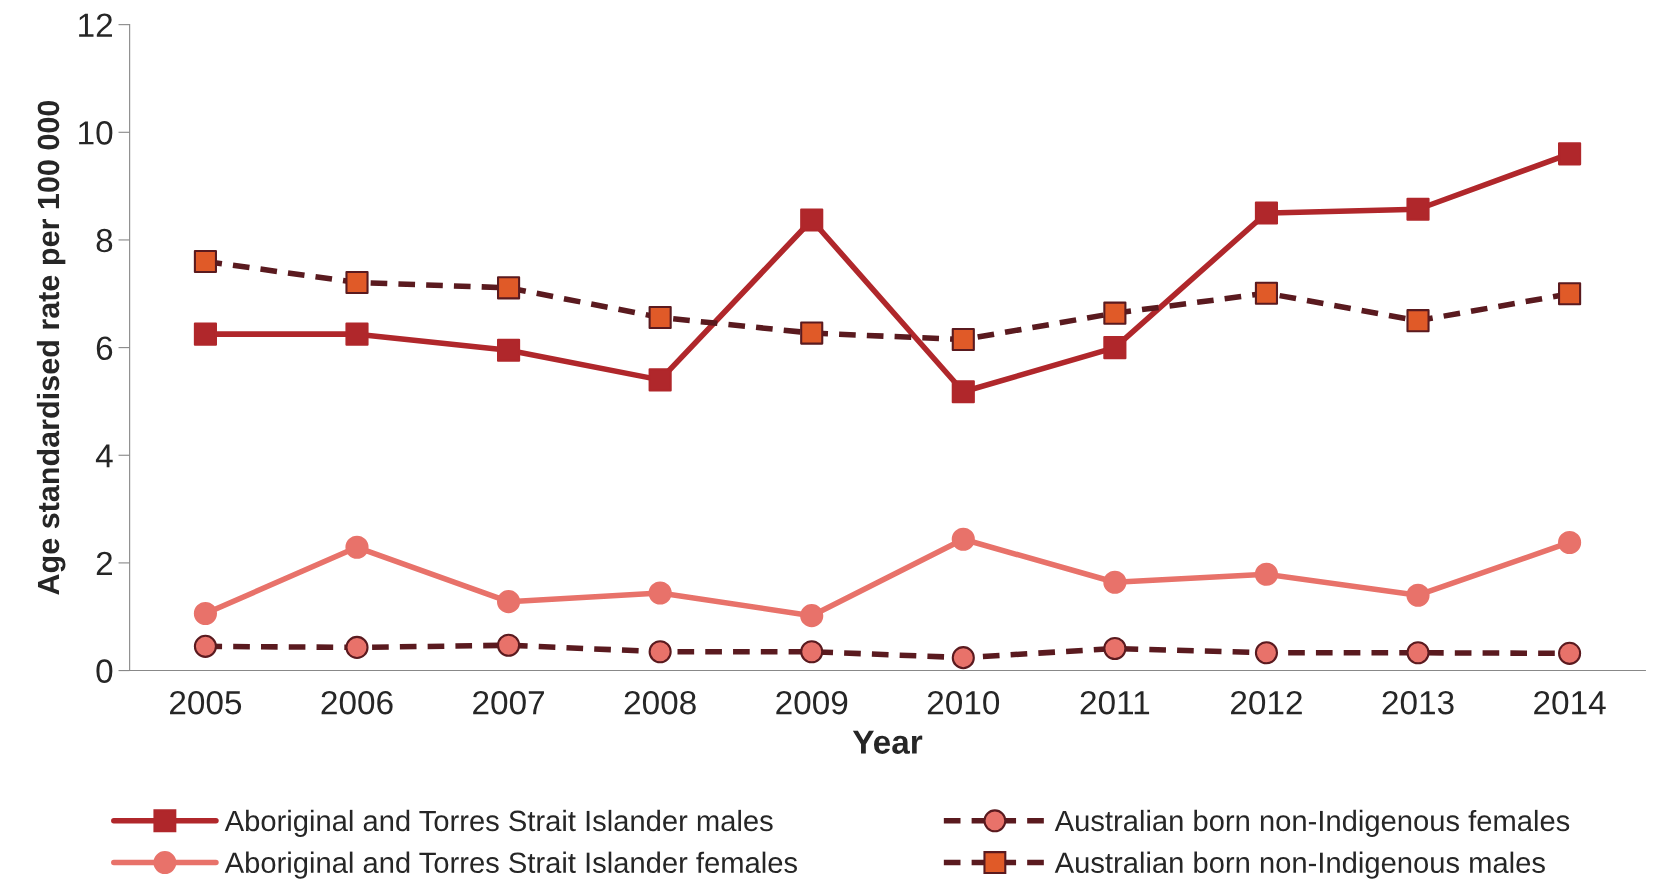  What do you see at coordinates (357, 702) in the screenshot?
I see `x-tick-label: 2006` at bounding box center [357, 702].